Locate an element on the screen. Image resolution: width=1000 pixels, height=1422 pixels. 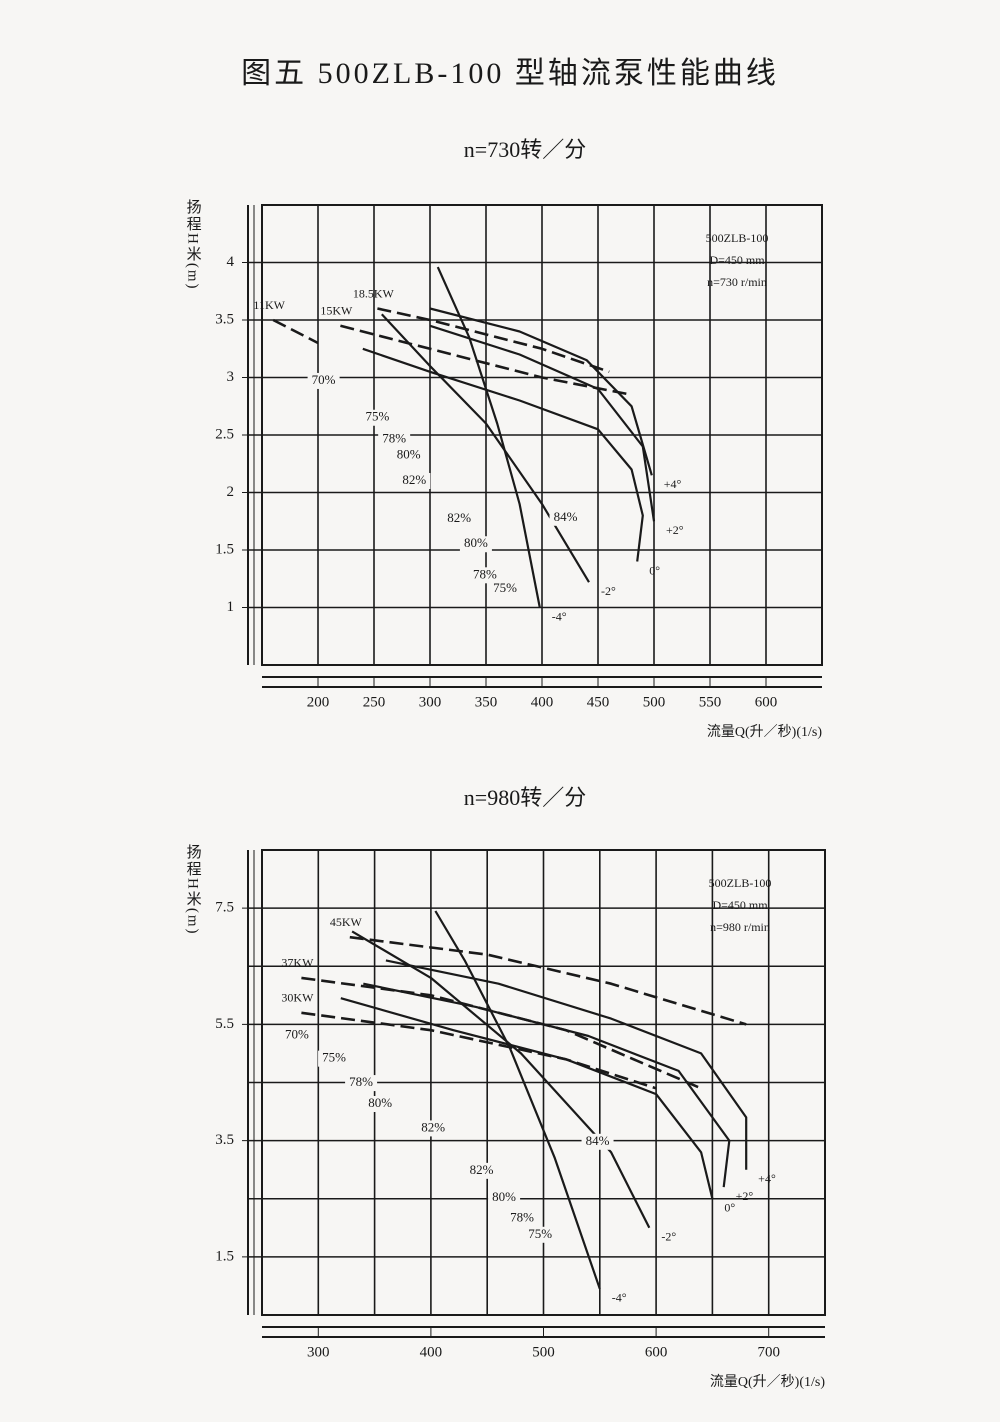
y-tick-label: 1 is located at coordinates (231, 607).